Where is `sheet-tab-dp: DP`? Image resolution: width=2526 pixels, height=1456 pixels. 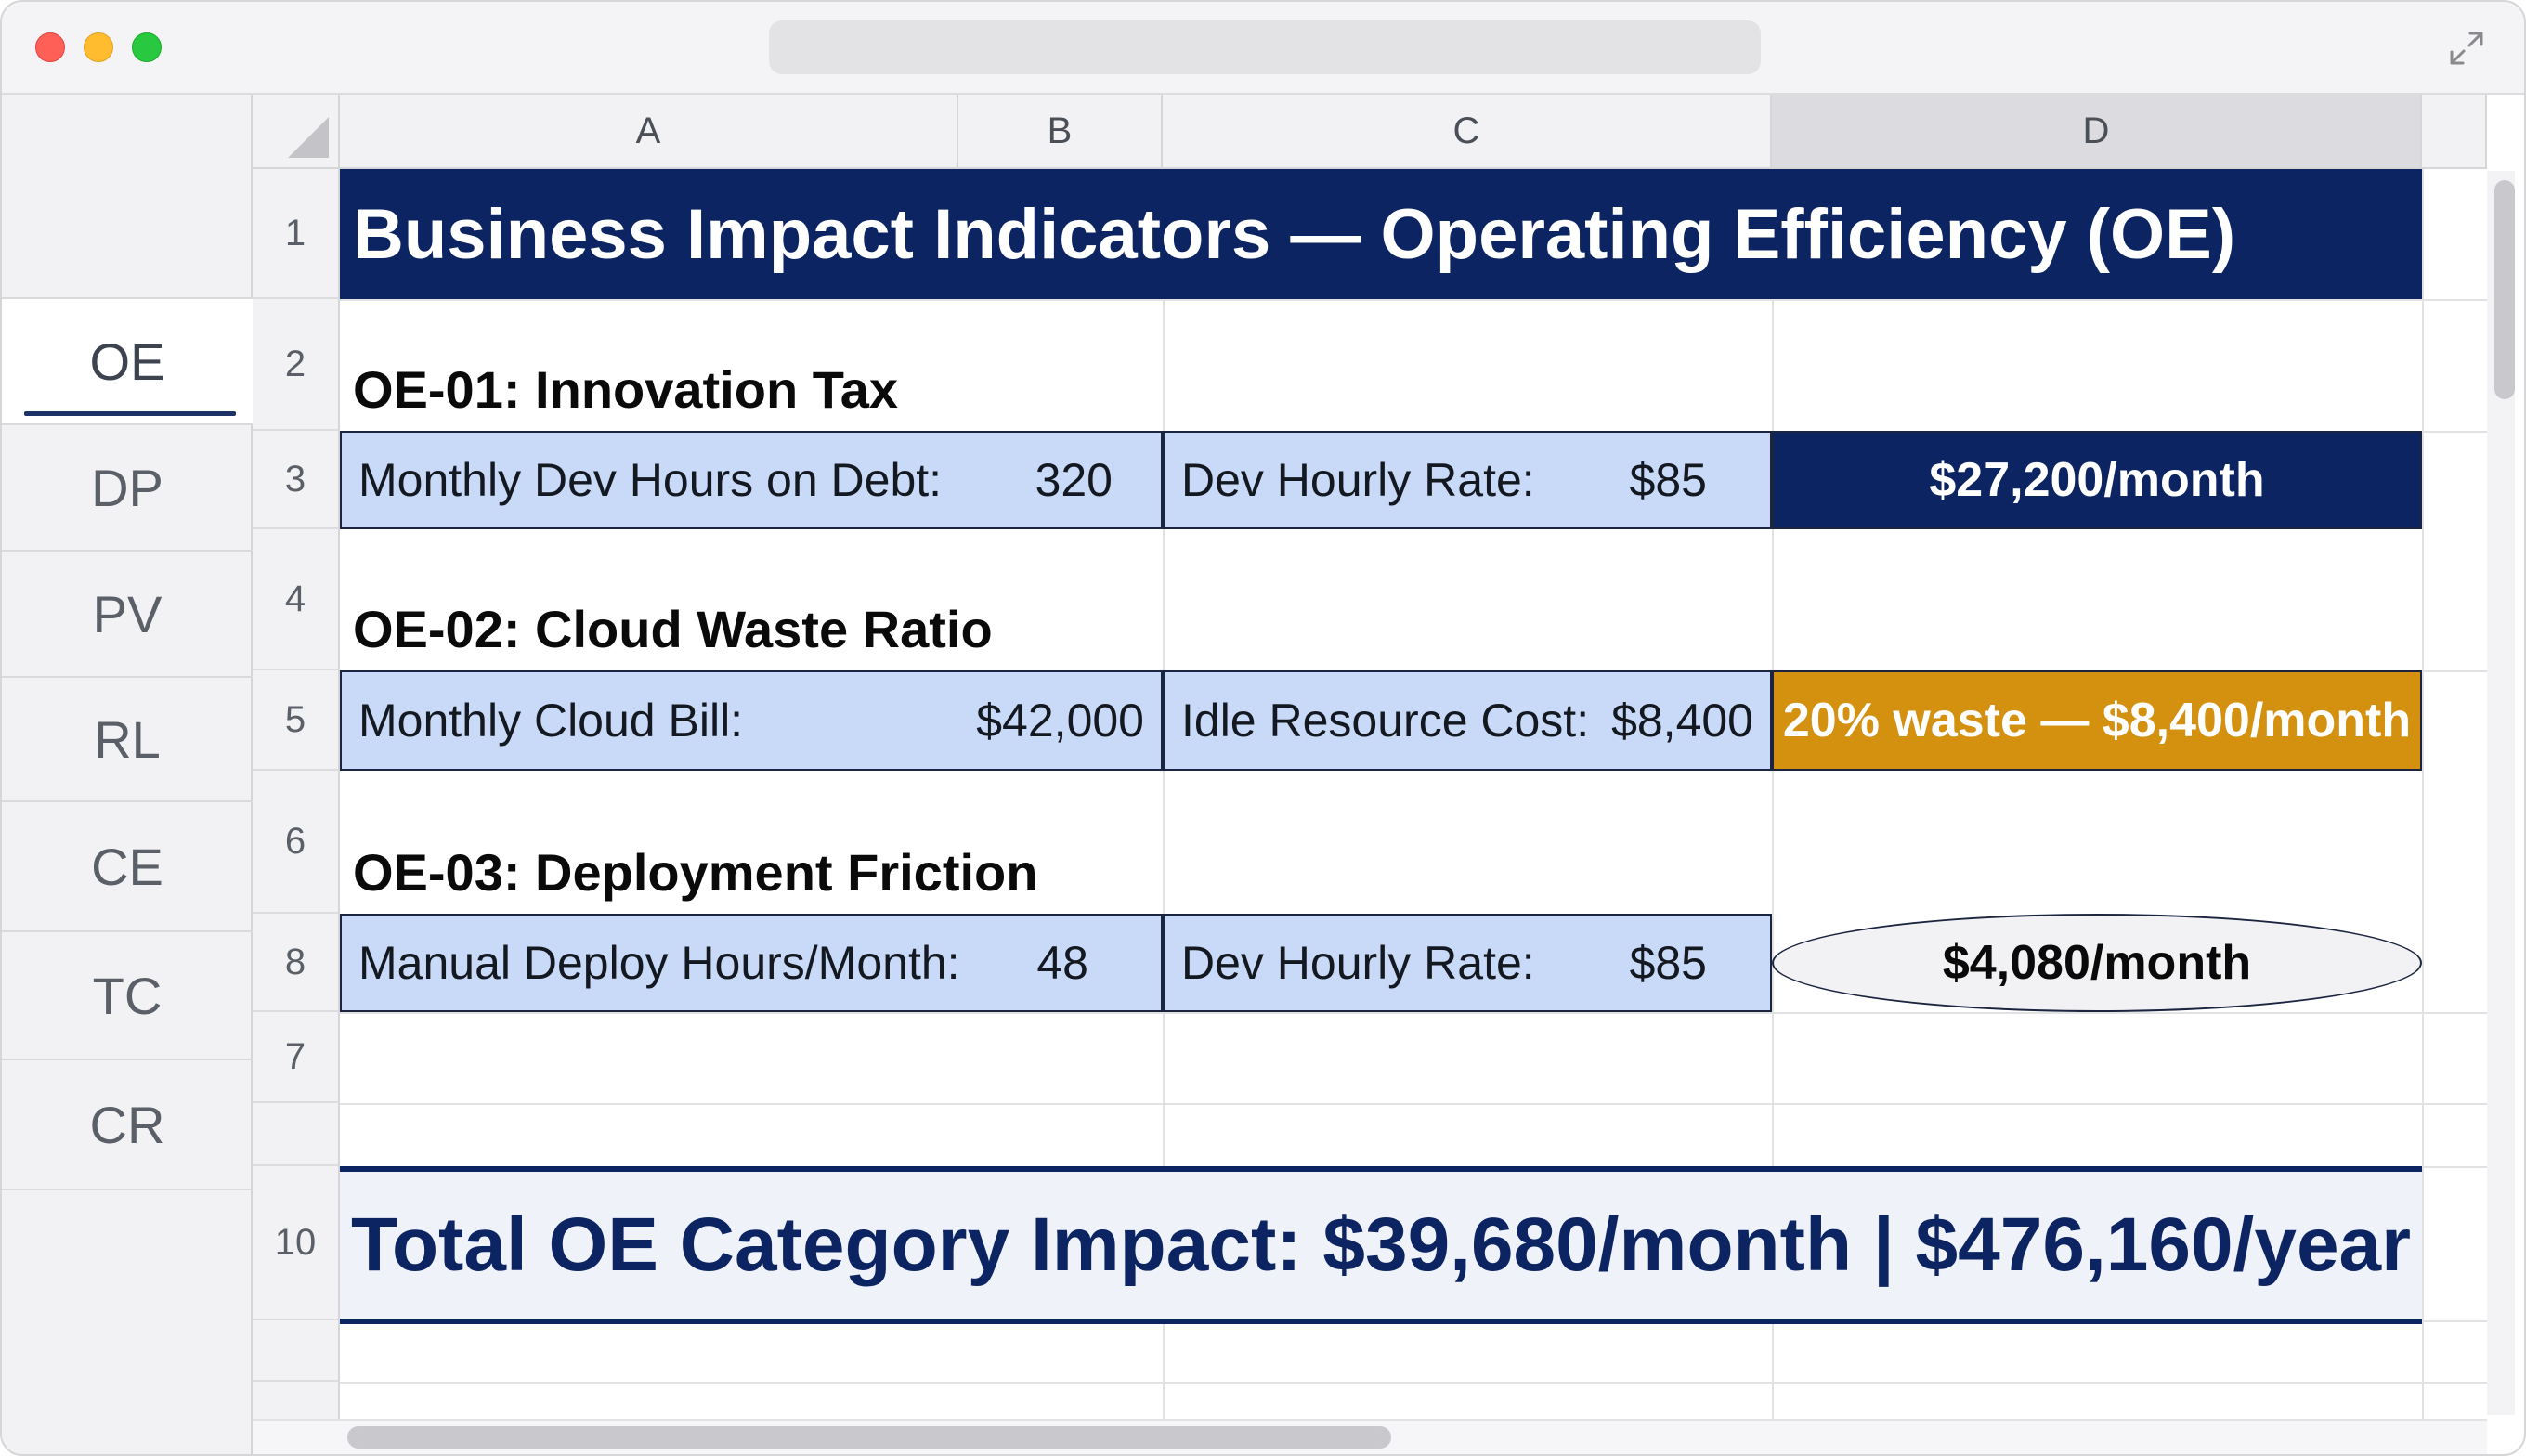
sheet-tab-dp: DP is located at coordinates (127, 489).